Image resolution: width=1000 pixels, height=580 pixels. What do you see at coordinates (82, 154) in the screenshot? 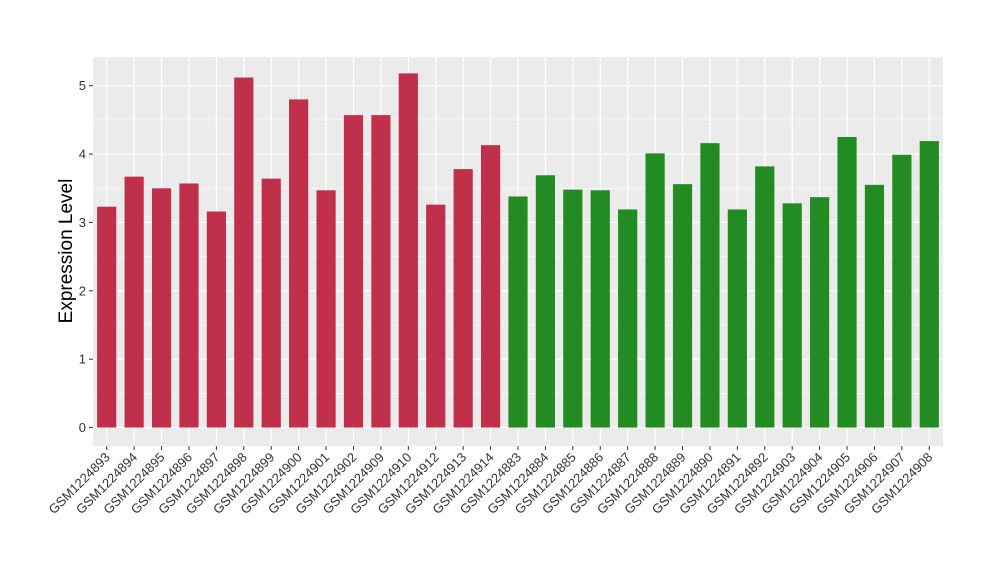
I see `y-tick-label: 4` at bounding box center [82, 154].